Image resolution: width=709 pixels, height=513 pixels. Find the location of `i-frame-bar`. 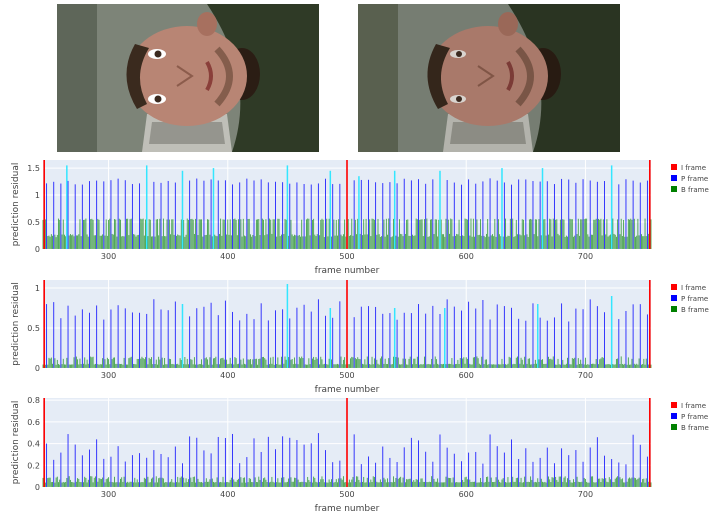

i-frame-bar is located at coordinates (44, 204).